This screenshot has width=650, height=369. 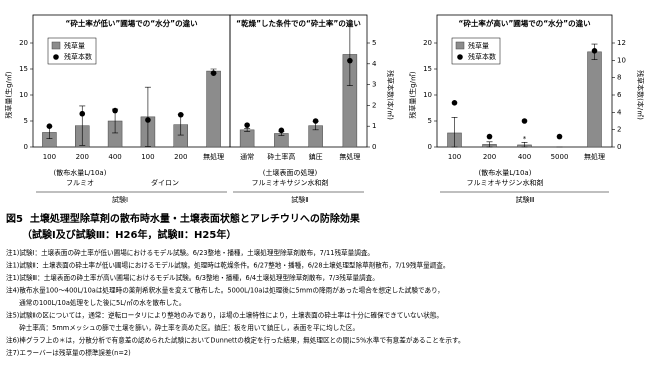 What do you see at coordinates (80, 183) in the screenshot?
I see `group-label: フルミオ` at bounding box center [80, 183].